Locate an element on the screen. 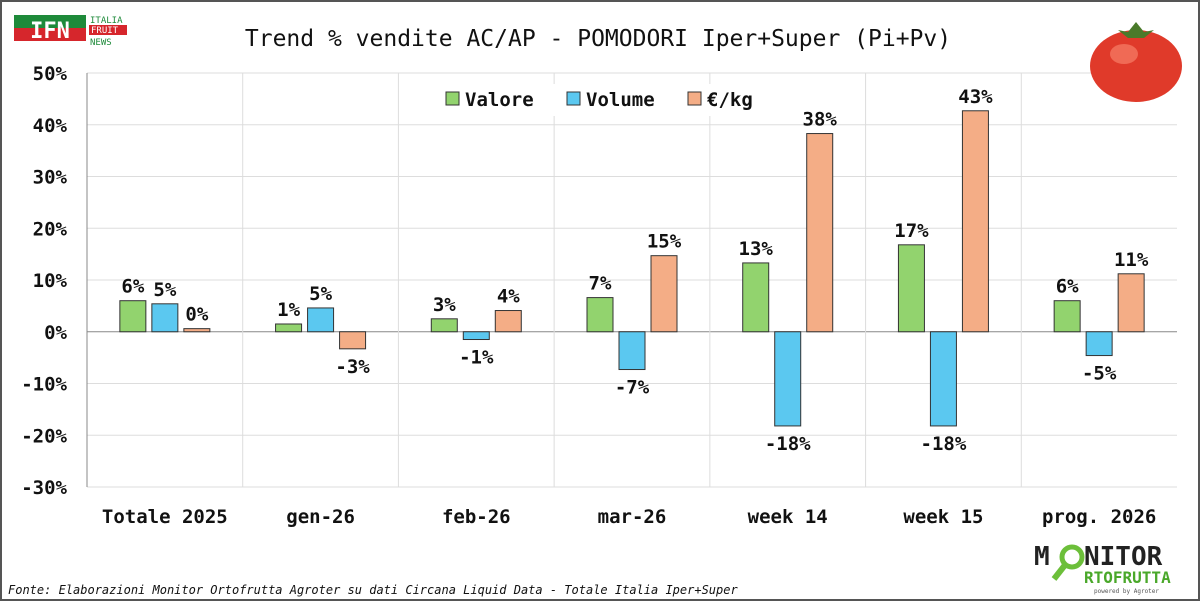 The height and width of the screenshot is (601, 1200). data-label: 4% is located at coordinates (508, 297).